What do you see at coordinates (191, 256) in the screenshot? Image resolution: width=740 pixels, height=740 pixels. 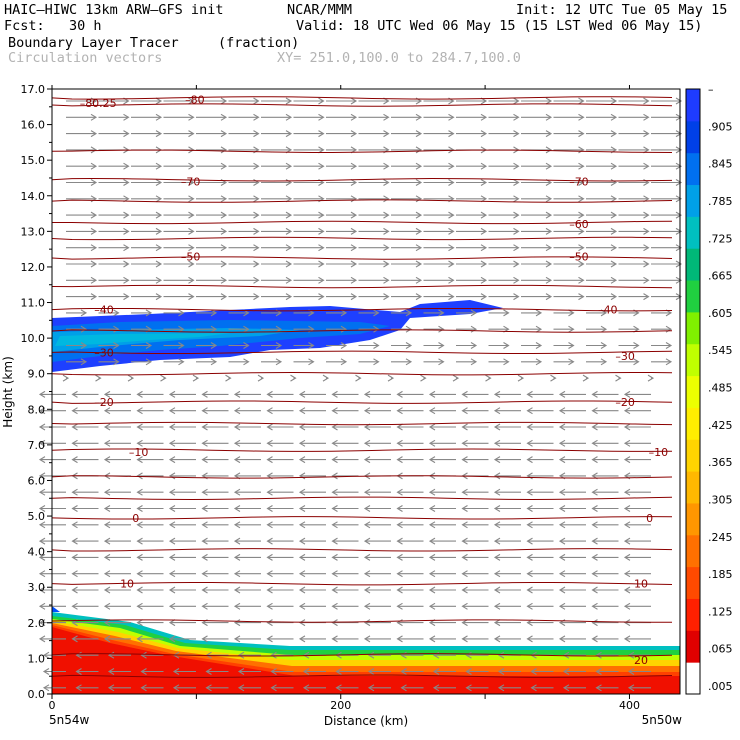 I see `contour-label: –50` at bounding box center [191, 256].